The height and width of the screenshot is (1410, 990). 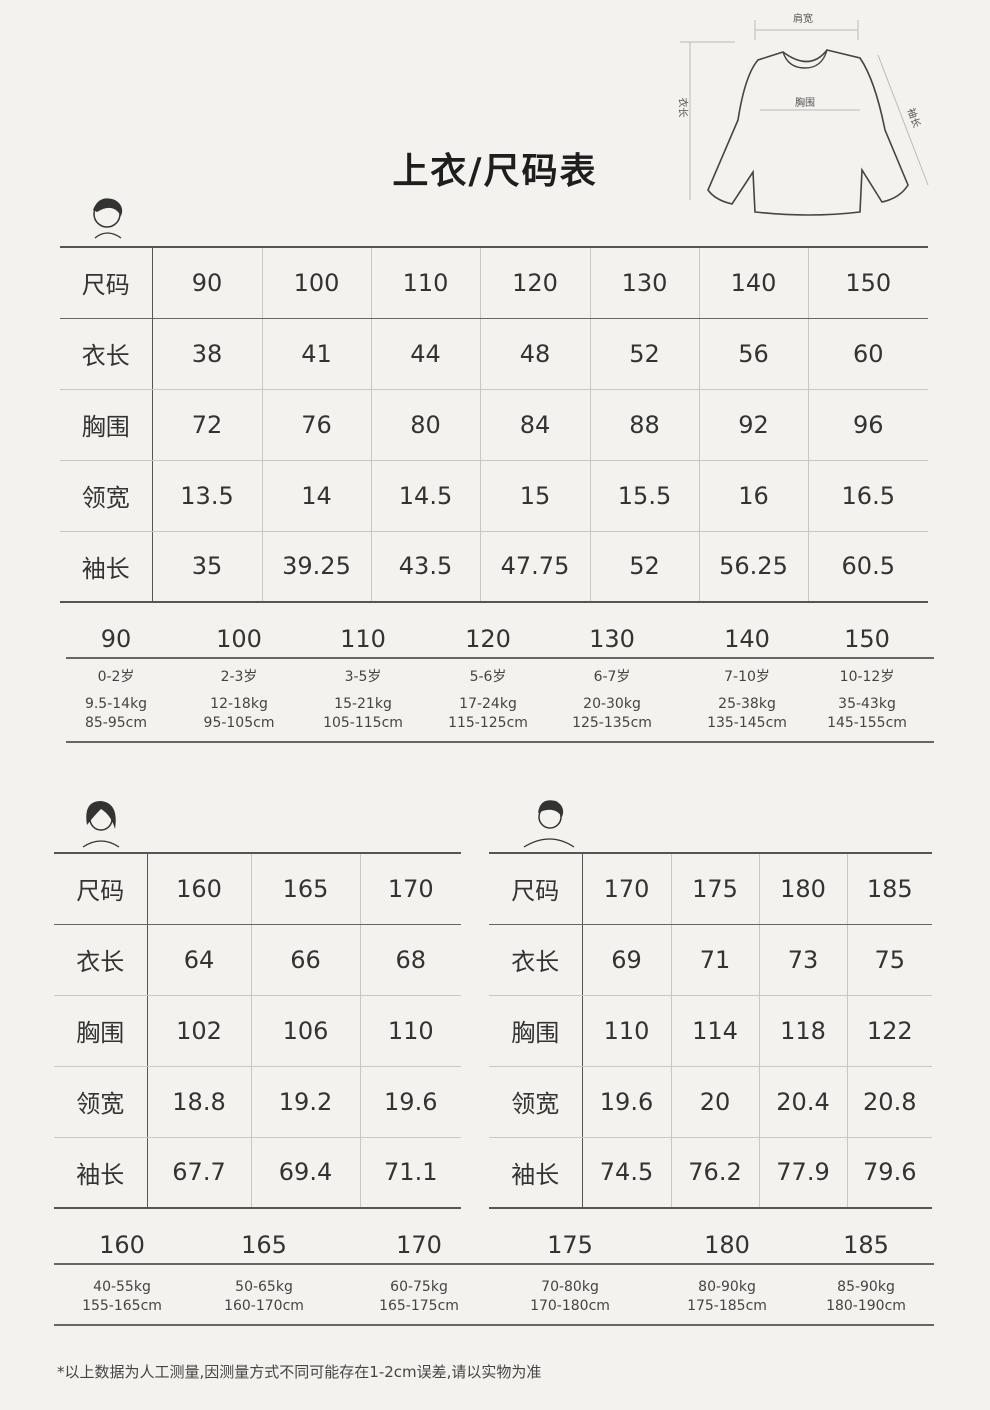 I want to click on table-cell: 69.4, so click(x=305, y=1173).